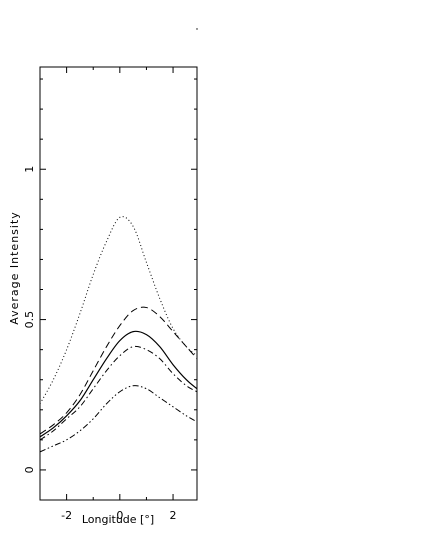  I want to click on y-tick-label: 0, so click(29, 469).